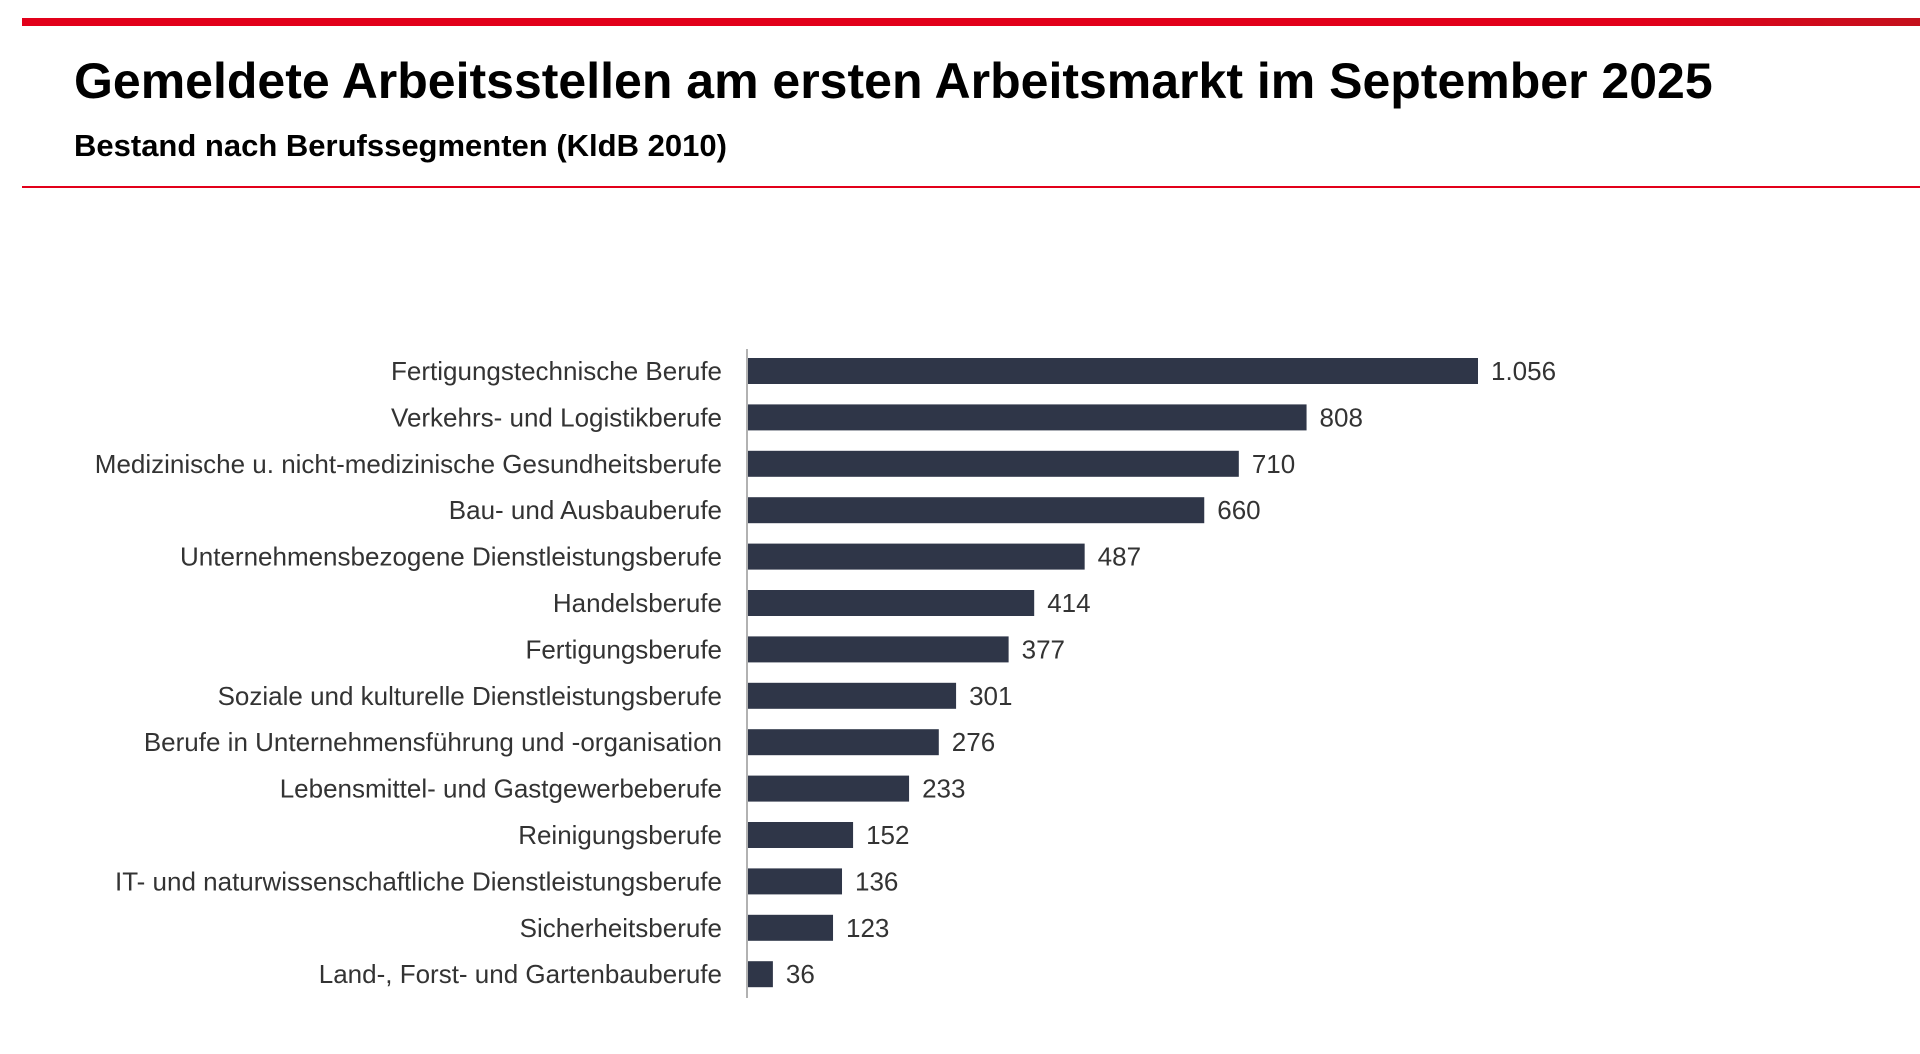 The image size is (1920, 1054). I want to click on category-label: Handelsberufe, so click(637, 603).